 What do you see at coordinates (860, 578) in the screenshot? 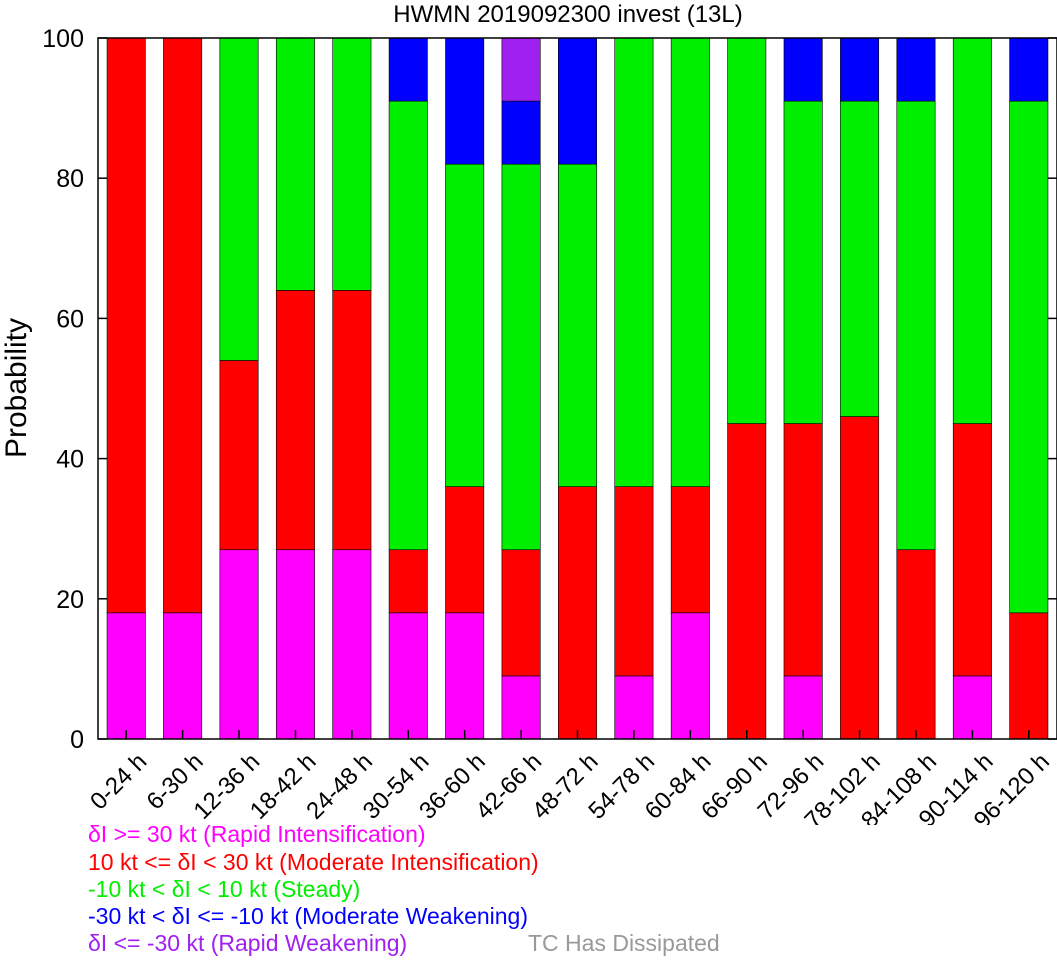
I see `bar-segment-78-102h-series1` at bounding box center [860, 578].